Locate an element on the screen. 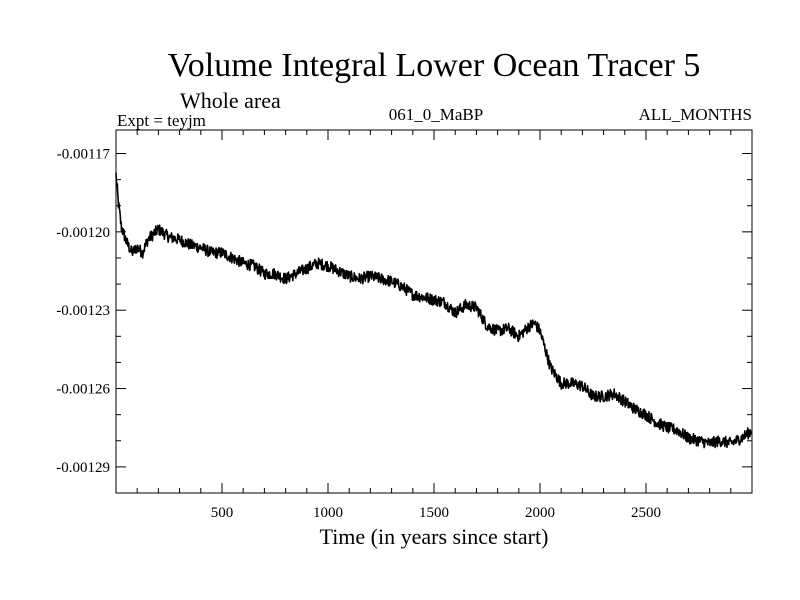 The height and width of the screenshot is (600, 800). x-tick-label: 2500 is located at coordinates (646, 513).